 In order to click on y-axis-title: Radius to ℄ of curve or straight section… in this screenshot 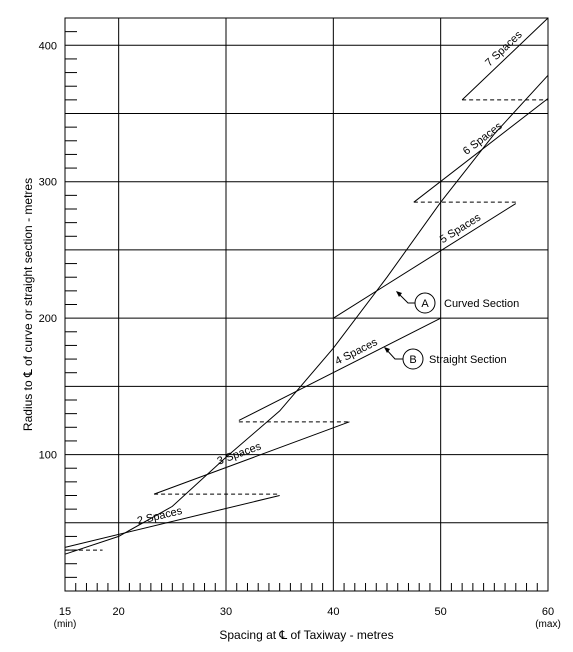, I will do `click(28, 304)`.